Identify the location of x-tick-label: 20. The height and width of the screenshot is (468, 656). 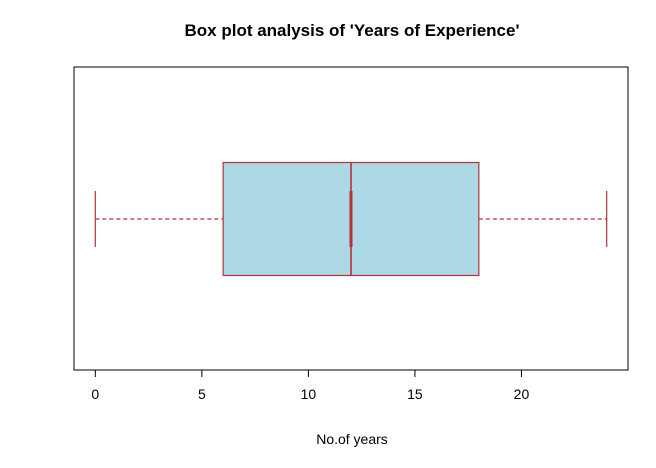
(522, 394).